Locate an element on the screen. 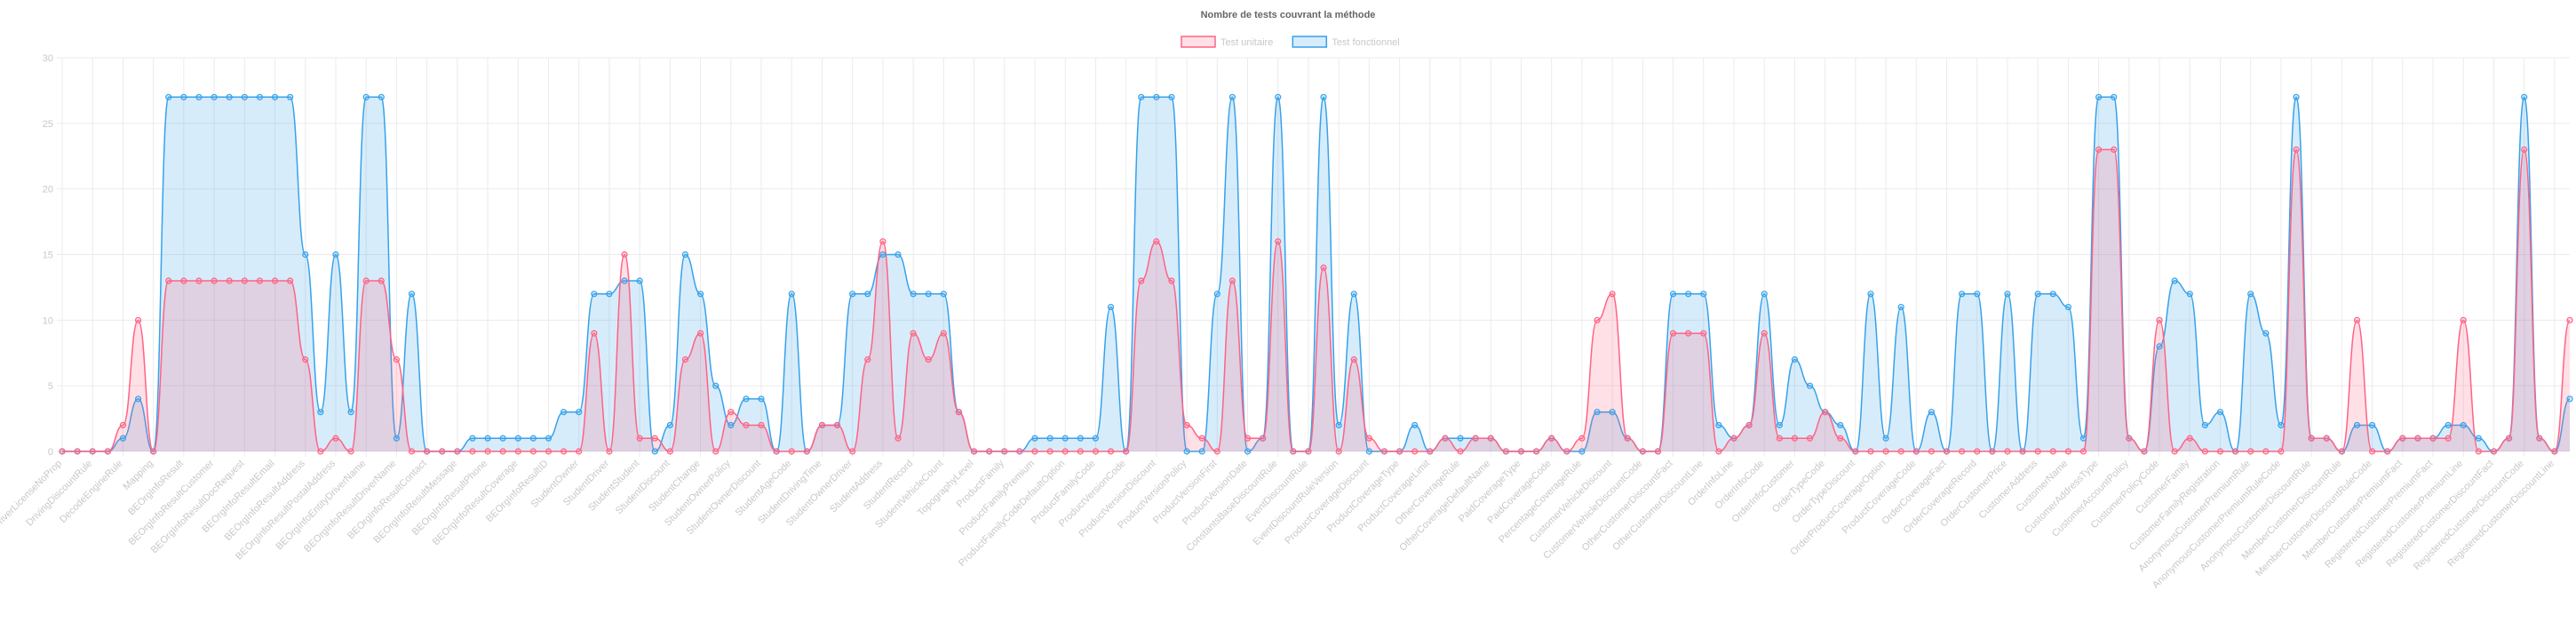  legend-label: Test unitaire is located at coordinates (1246, 42).